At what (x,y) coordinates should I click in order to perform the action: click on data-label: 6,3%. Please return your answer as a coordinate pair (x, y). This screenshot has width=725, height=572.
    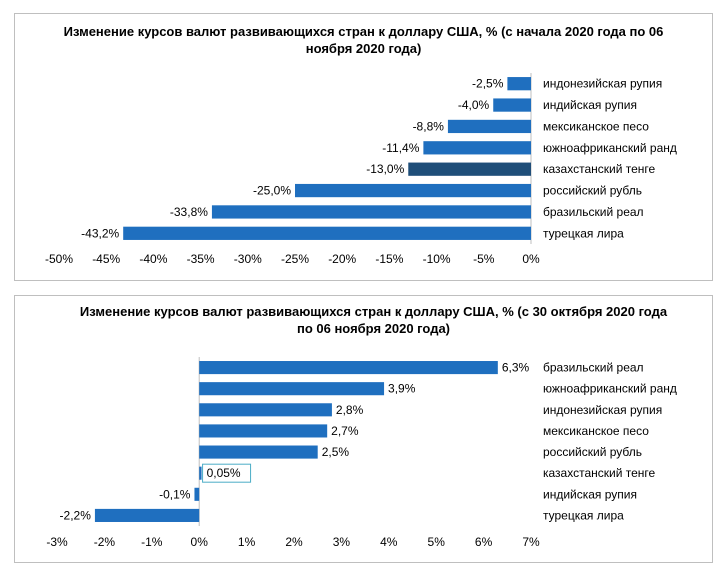
    Looking at the image, I should click on (516, 368).